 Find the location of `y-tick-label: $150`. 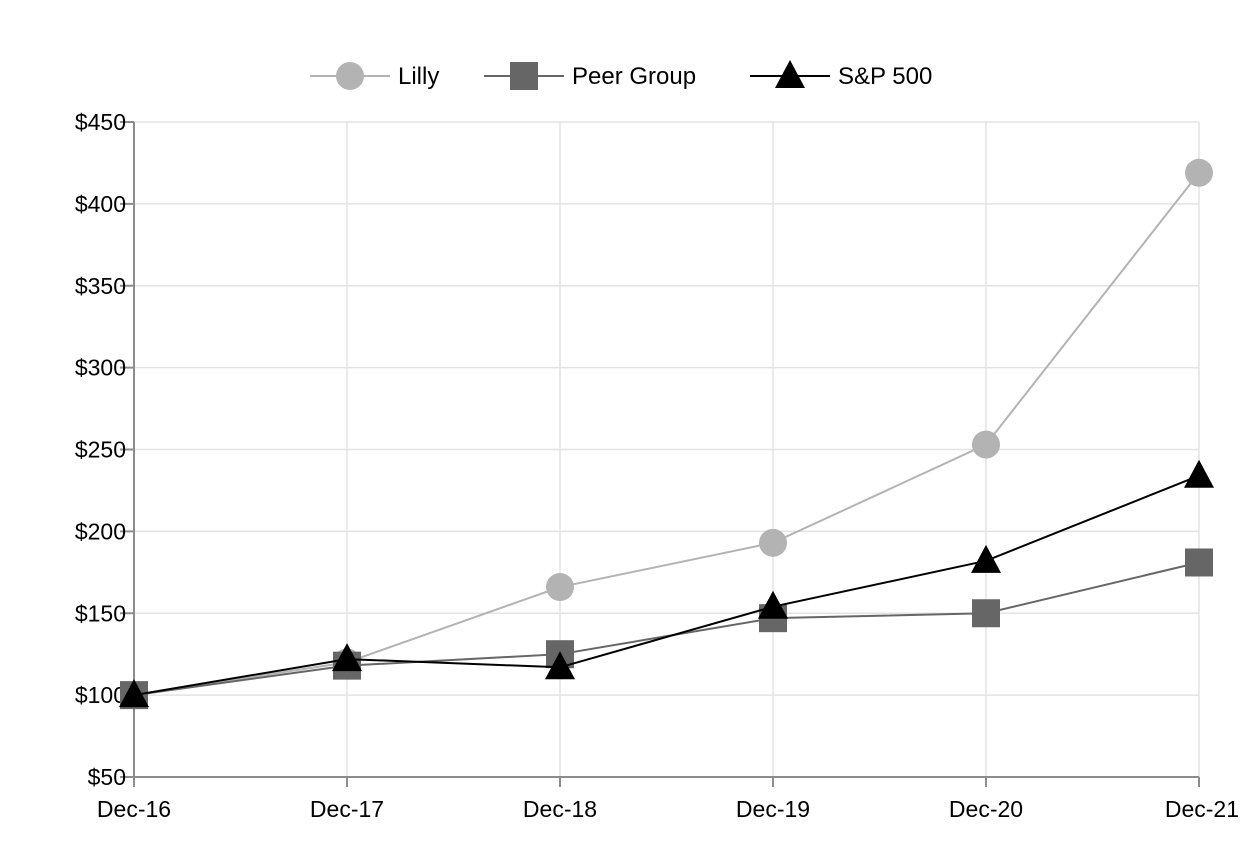

y-tick-label: $150 is located at coordinates (100, 613).